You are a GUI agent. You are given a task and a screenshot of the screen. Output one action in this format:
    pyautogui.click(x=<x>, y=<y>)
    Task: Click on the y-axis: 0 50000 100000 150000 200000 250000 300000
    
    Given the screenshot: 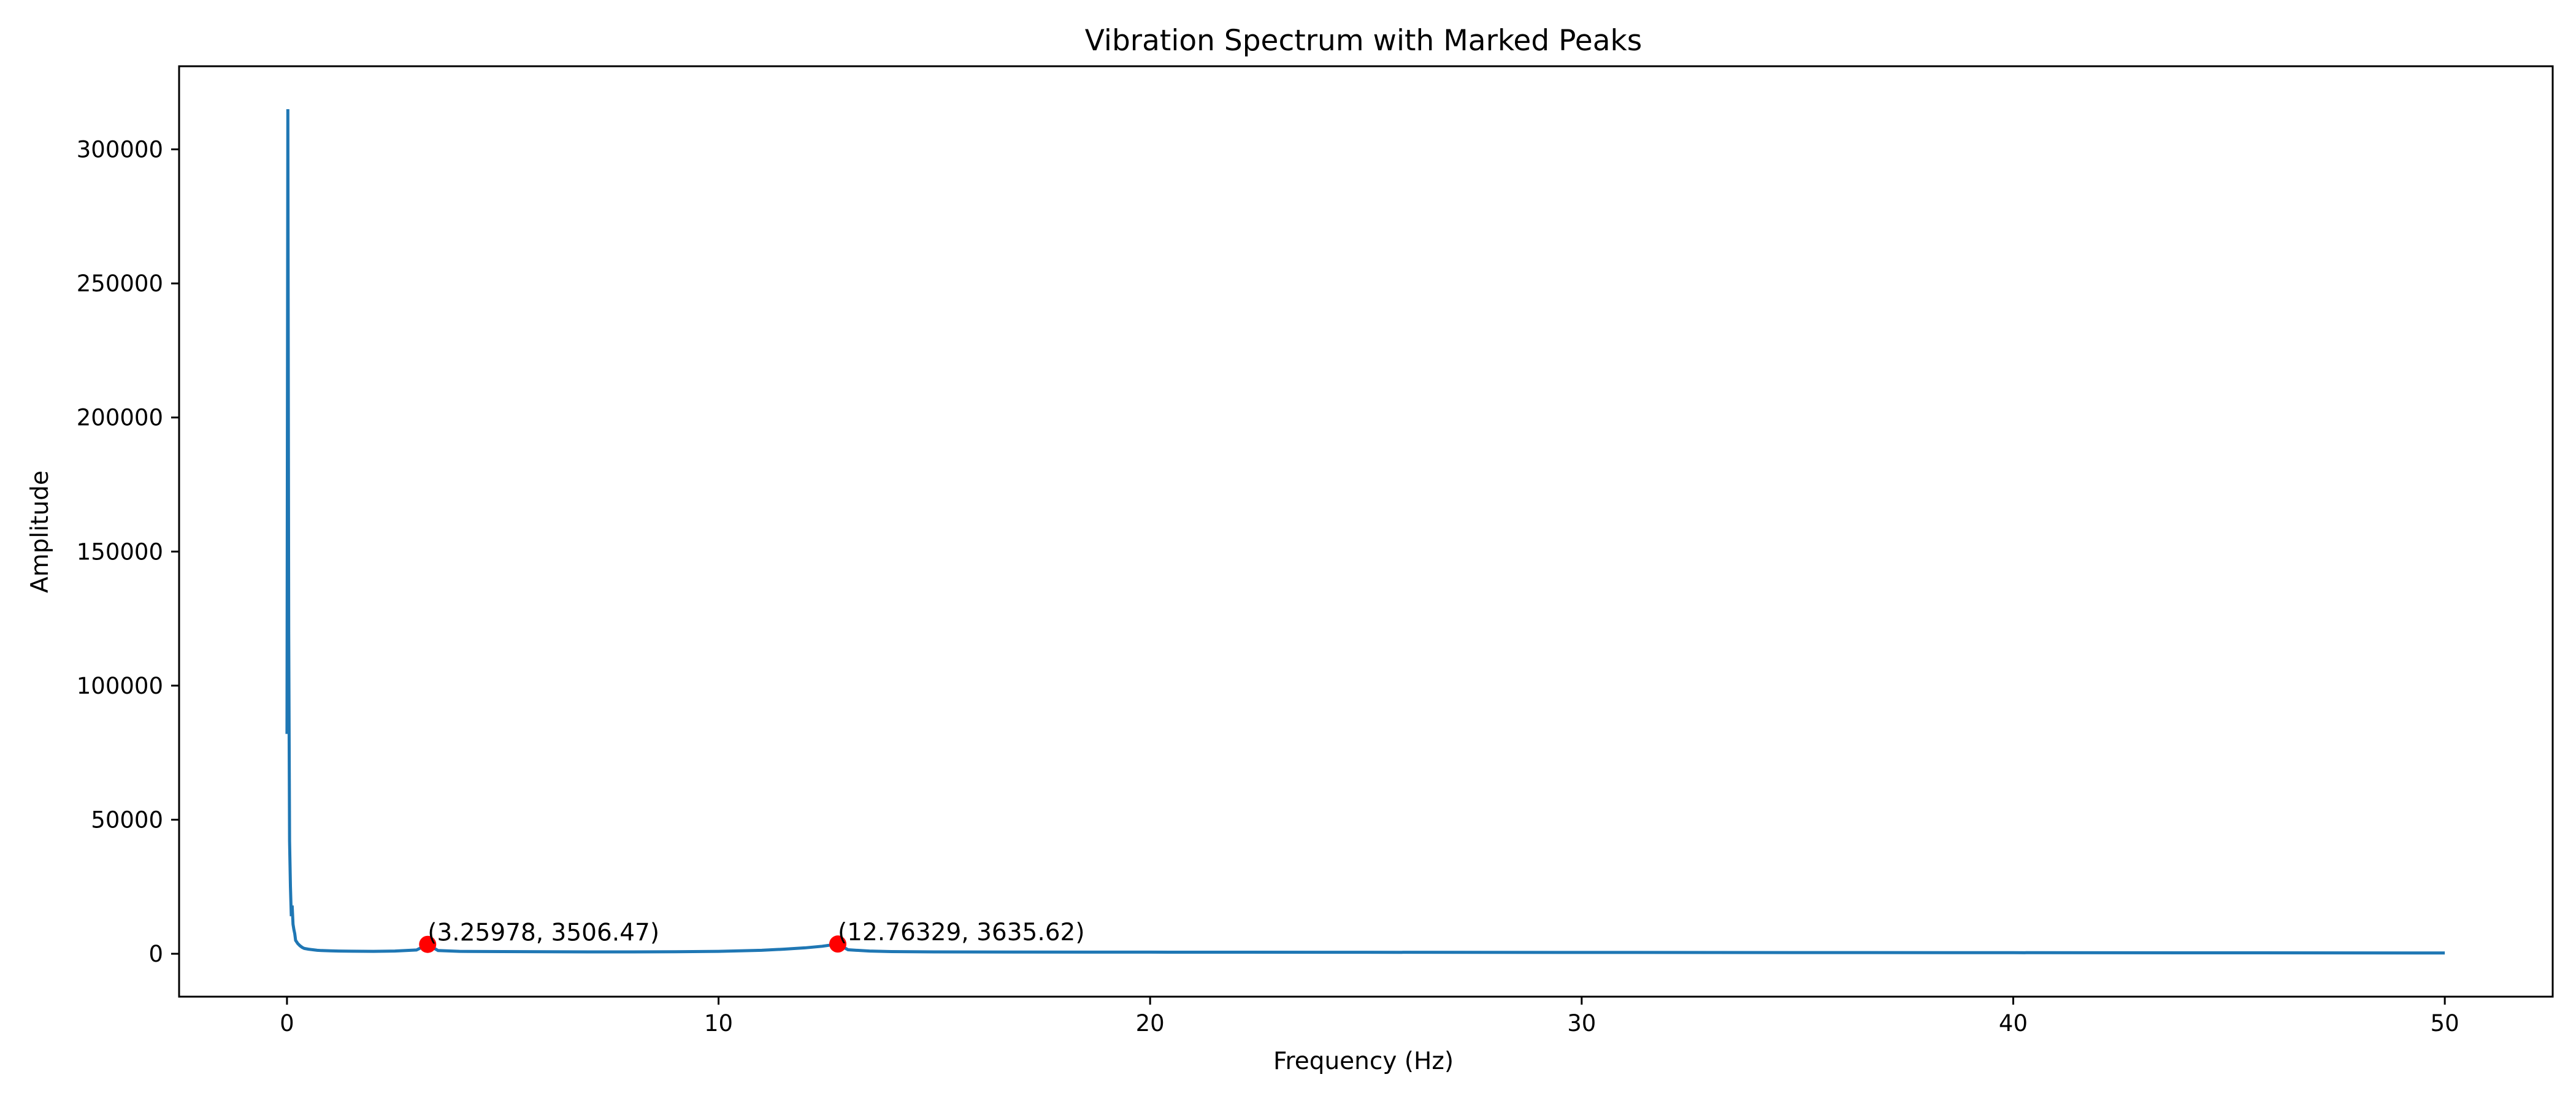 What is the action you would take?
    pyautogui.click(x=128, y=552)
    